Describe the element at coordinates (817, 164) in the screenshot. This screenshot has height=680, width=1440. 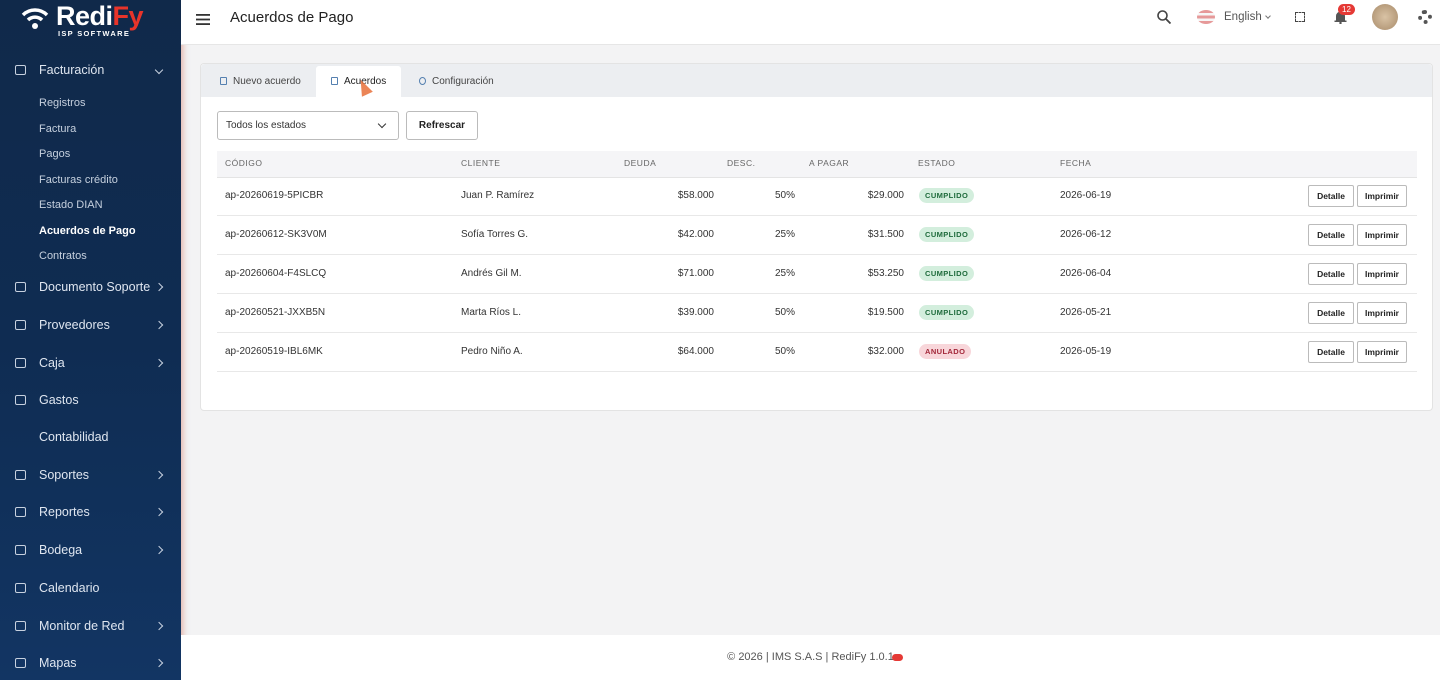
I see `table-header` at that location.